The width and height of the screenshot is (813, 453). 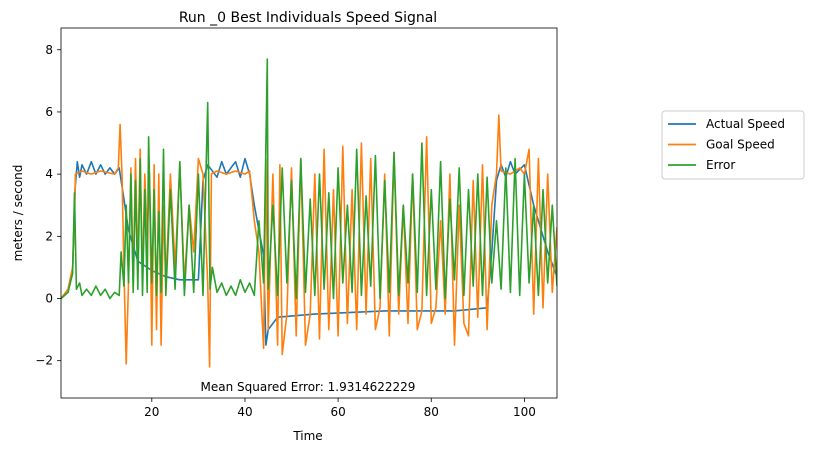 I want to click on x-axis: 20 40 60 80 100, so click(x=340, y=408).